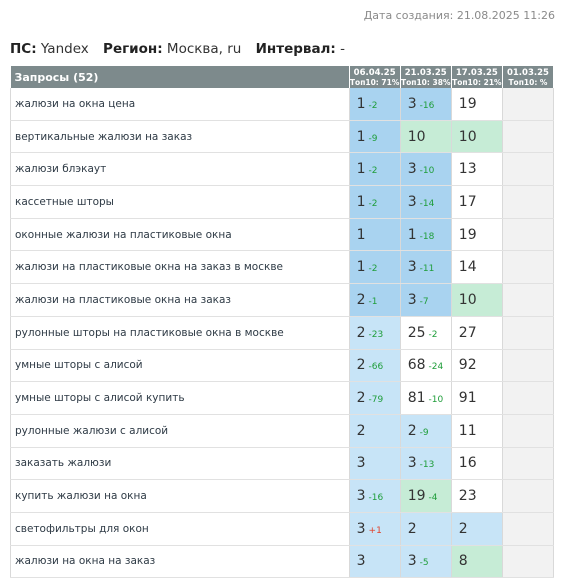 This screenshot has height=580, width=564. Describe the element at coordinates (476, 72) in the screenshot. I see `column-date: 17.03.25` at that location.